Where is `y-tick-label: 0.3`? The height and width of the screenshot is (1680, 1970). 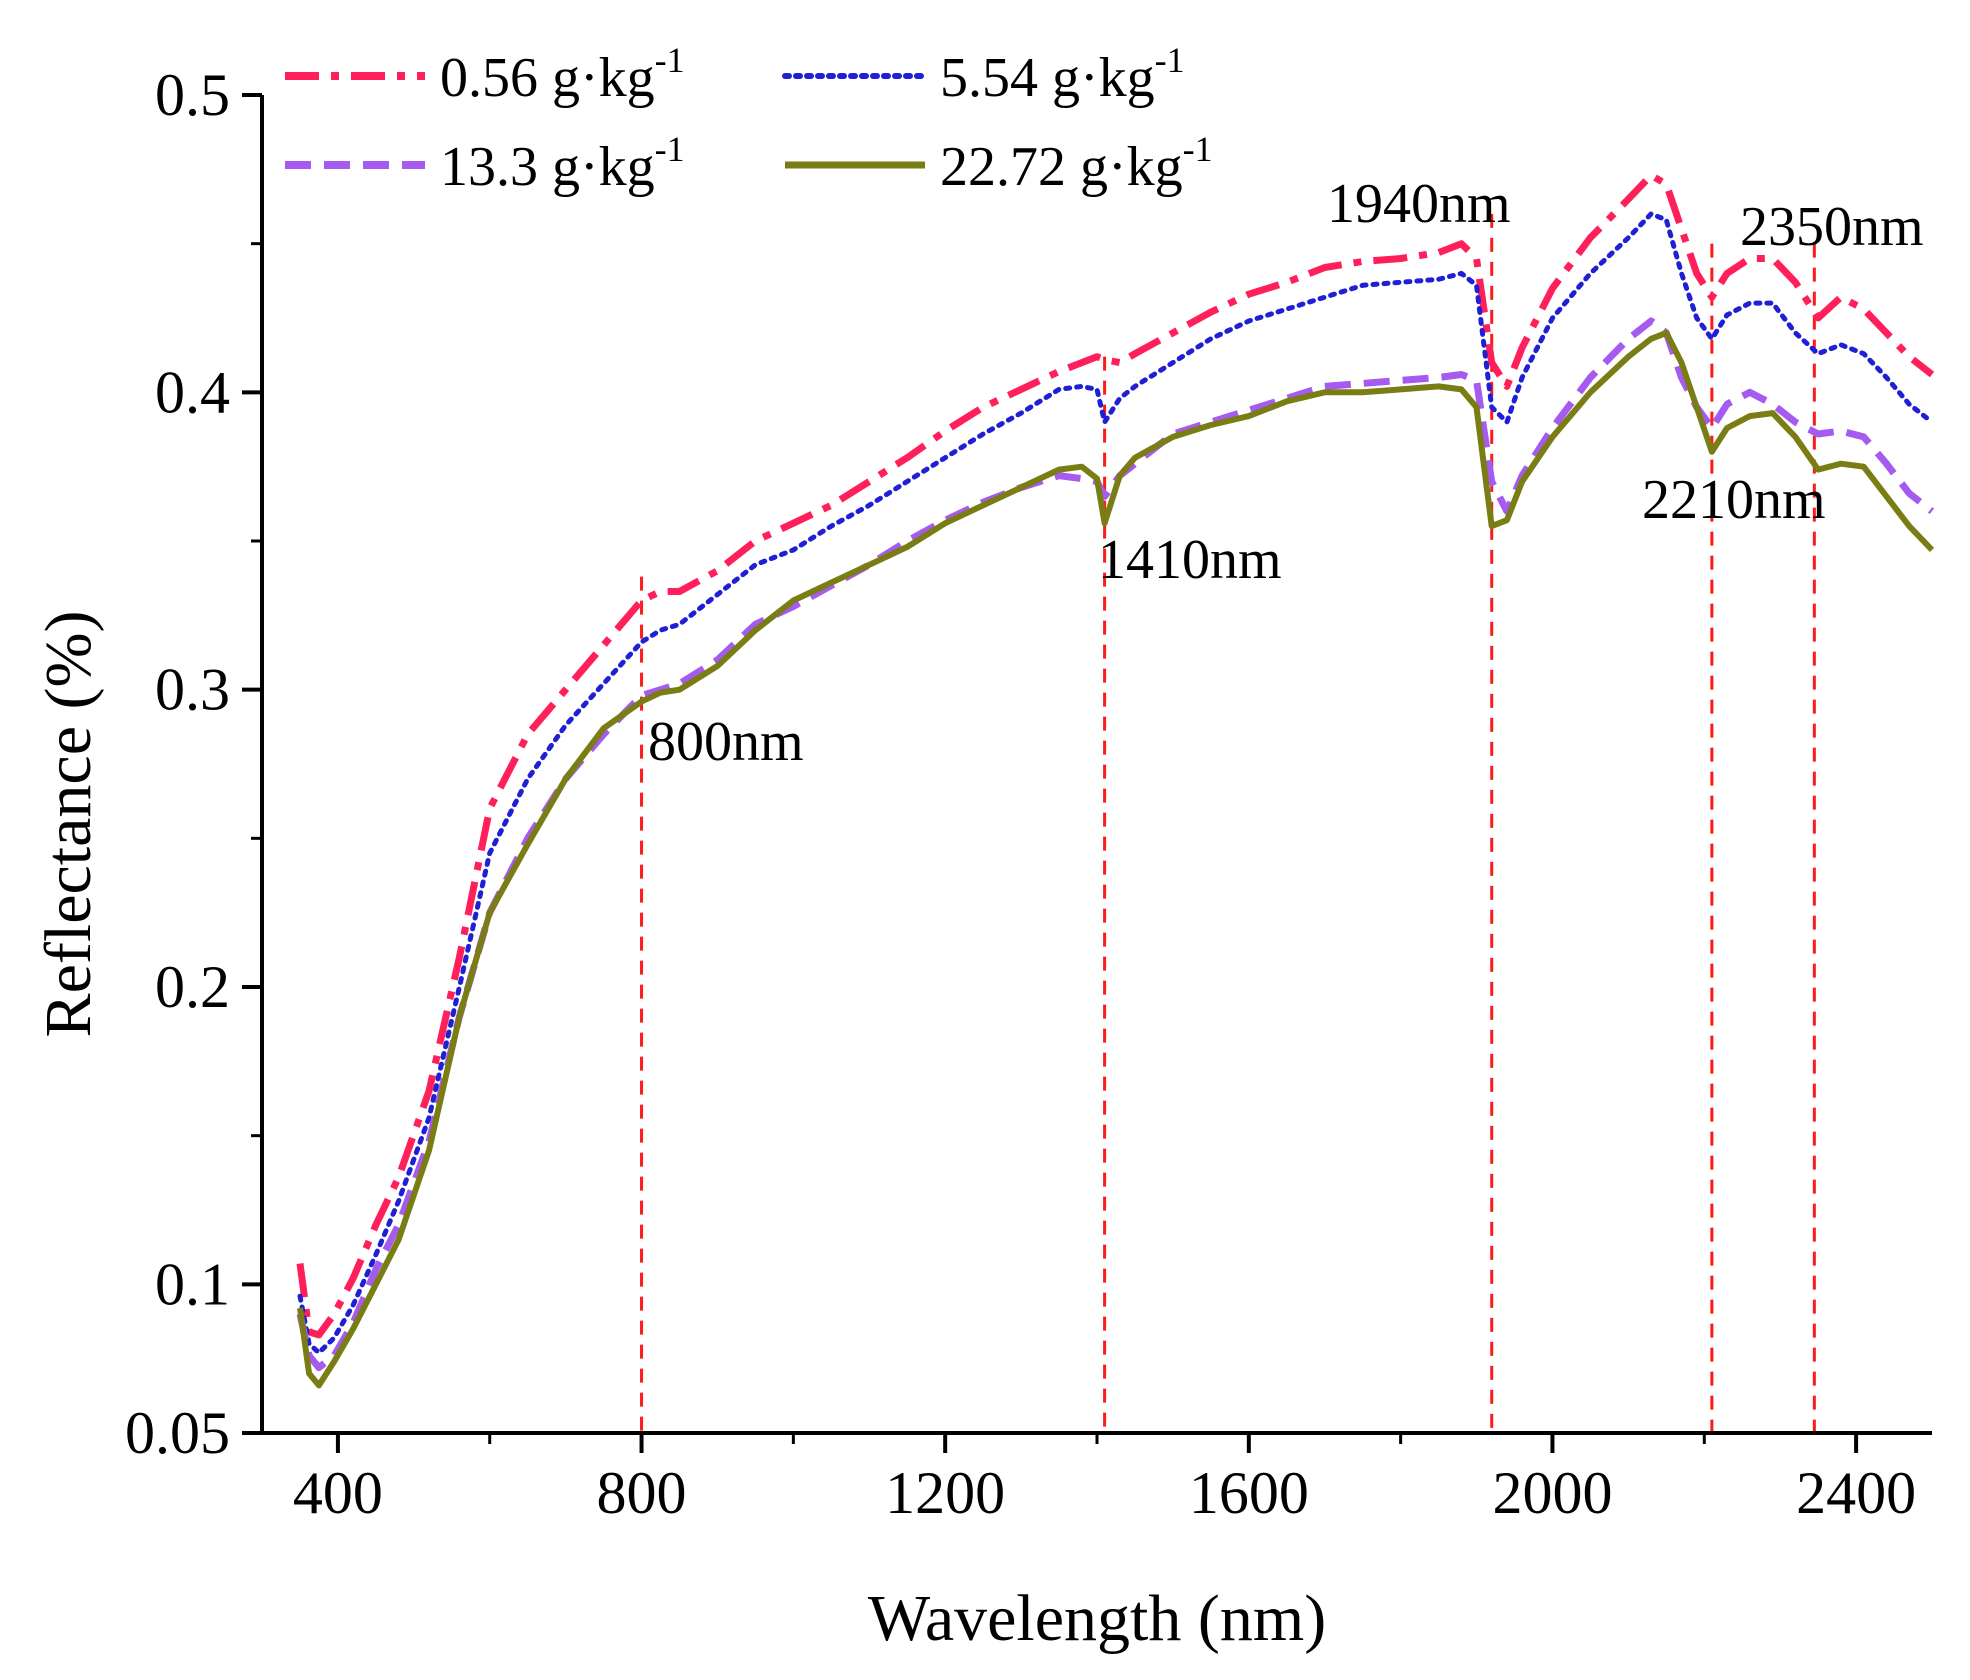 y-tick-label: 0.3 is located at coordinates (192, 690).